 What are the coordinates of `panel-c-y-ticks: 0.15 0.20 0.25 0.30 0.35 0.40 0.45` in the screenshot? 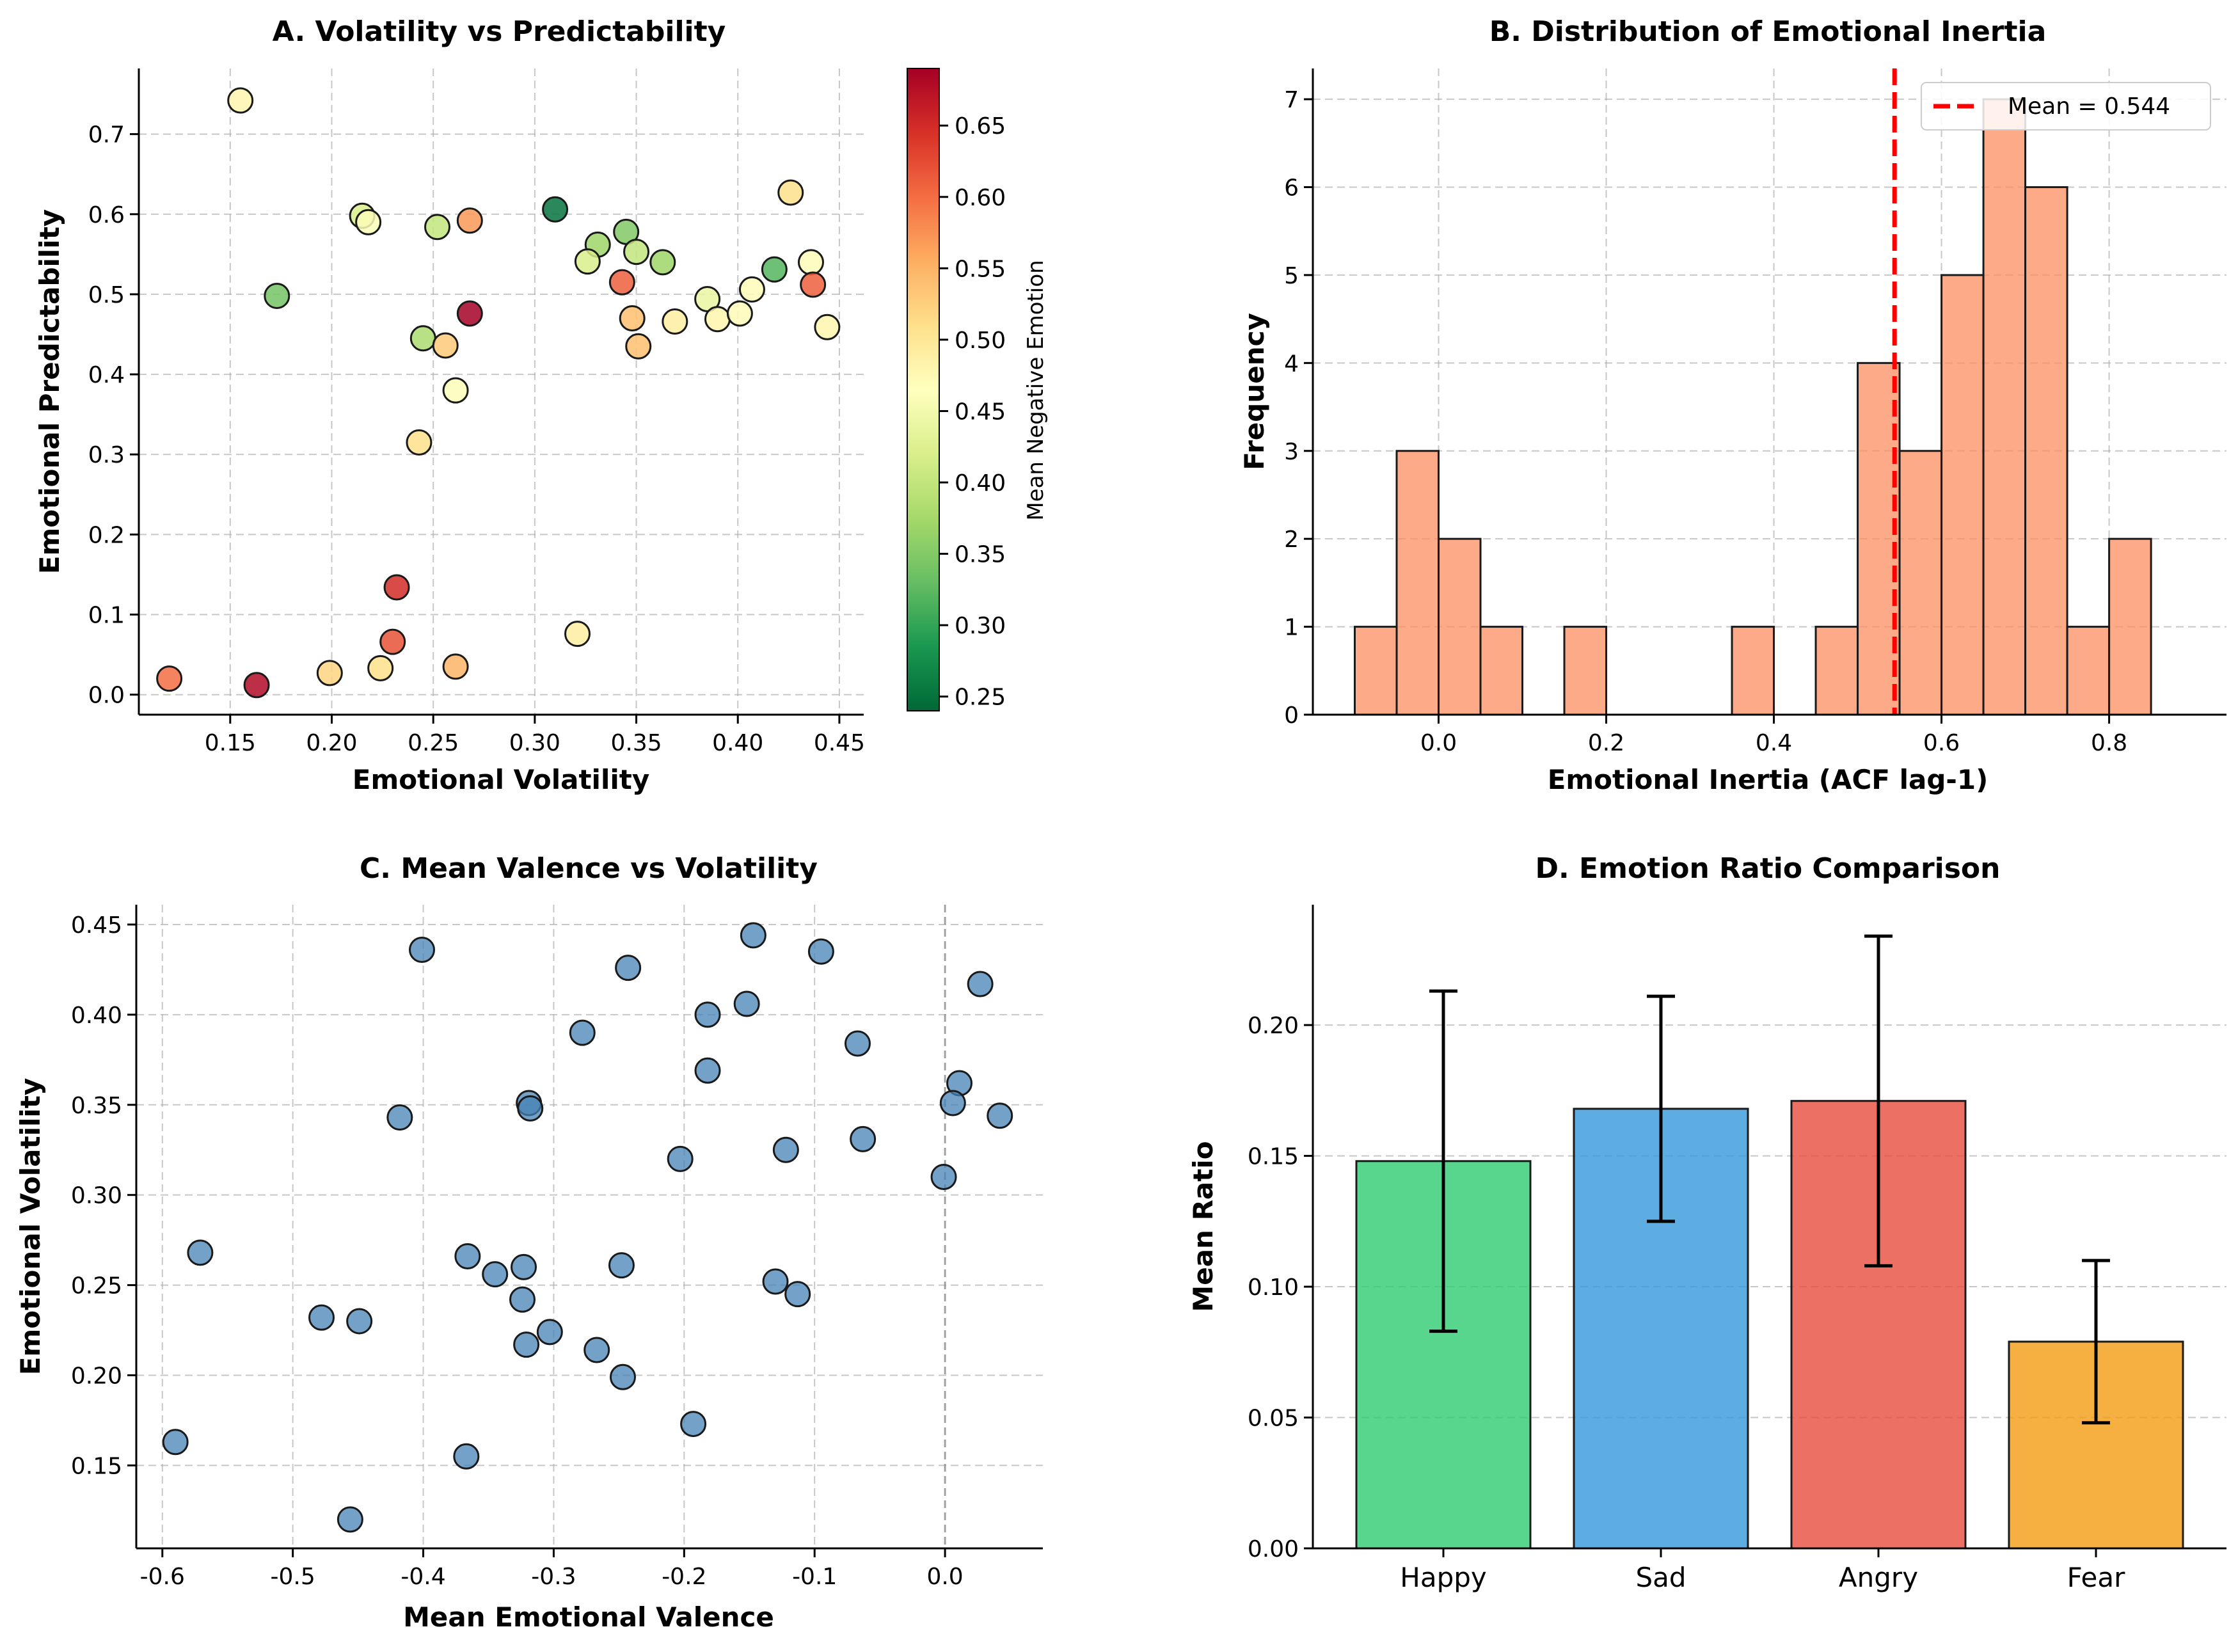 It's located at (103, 1195).